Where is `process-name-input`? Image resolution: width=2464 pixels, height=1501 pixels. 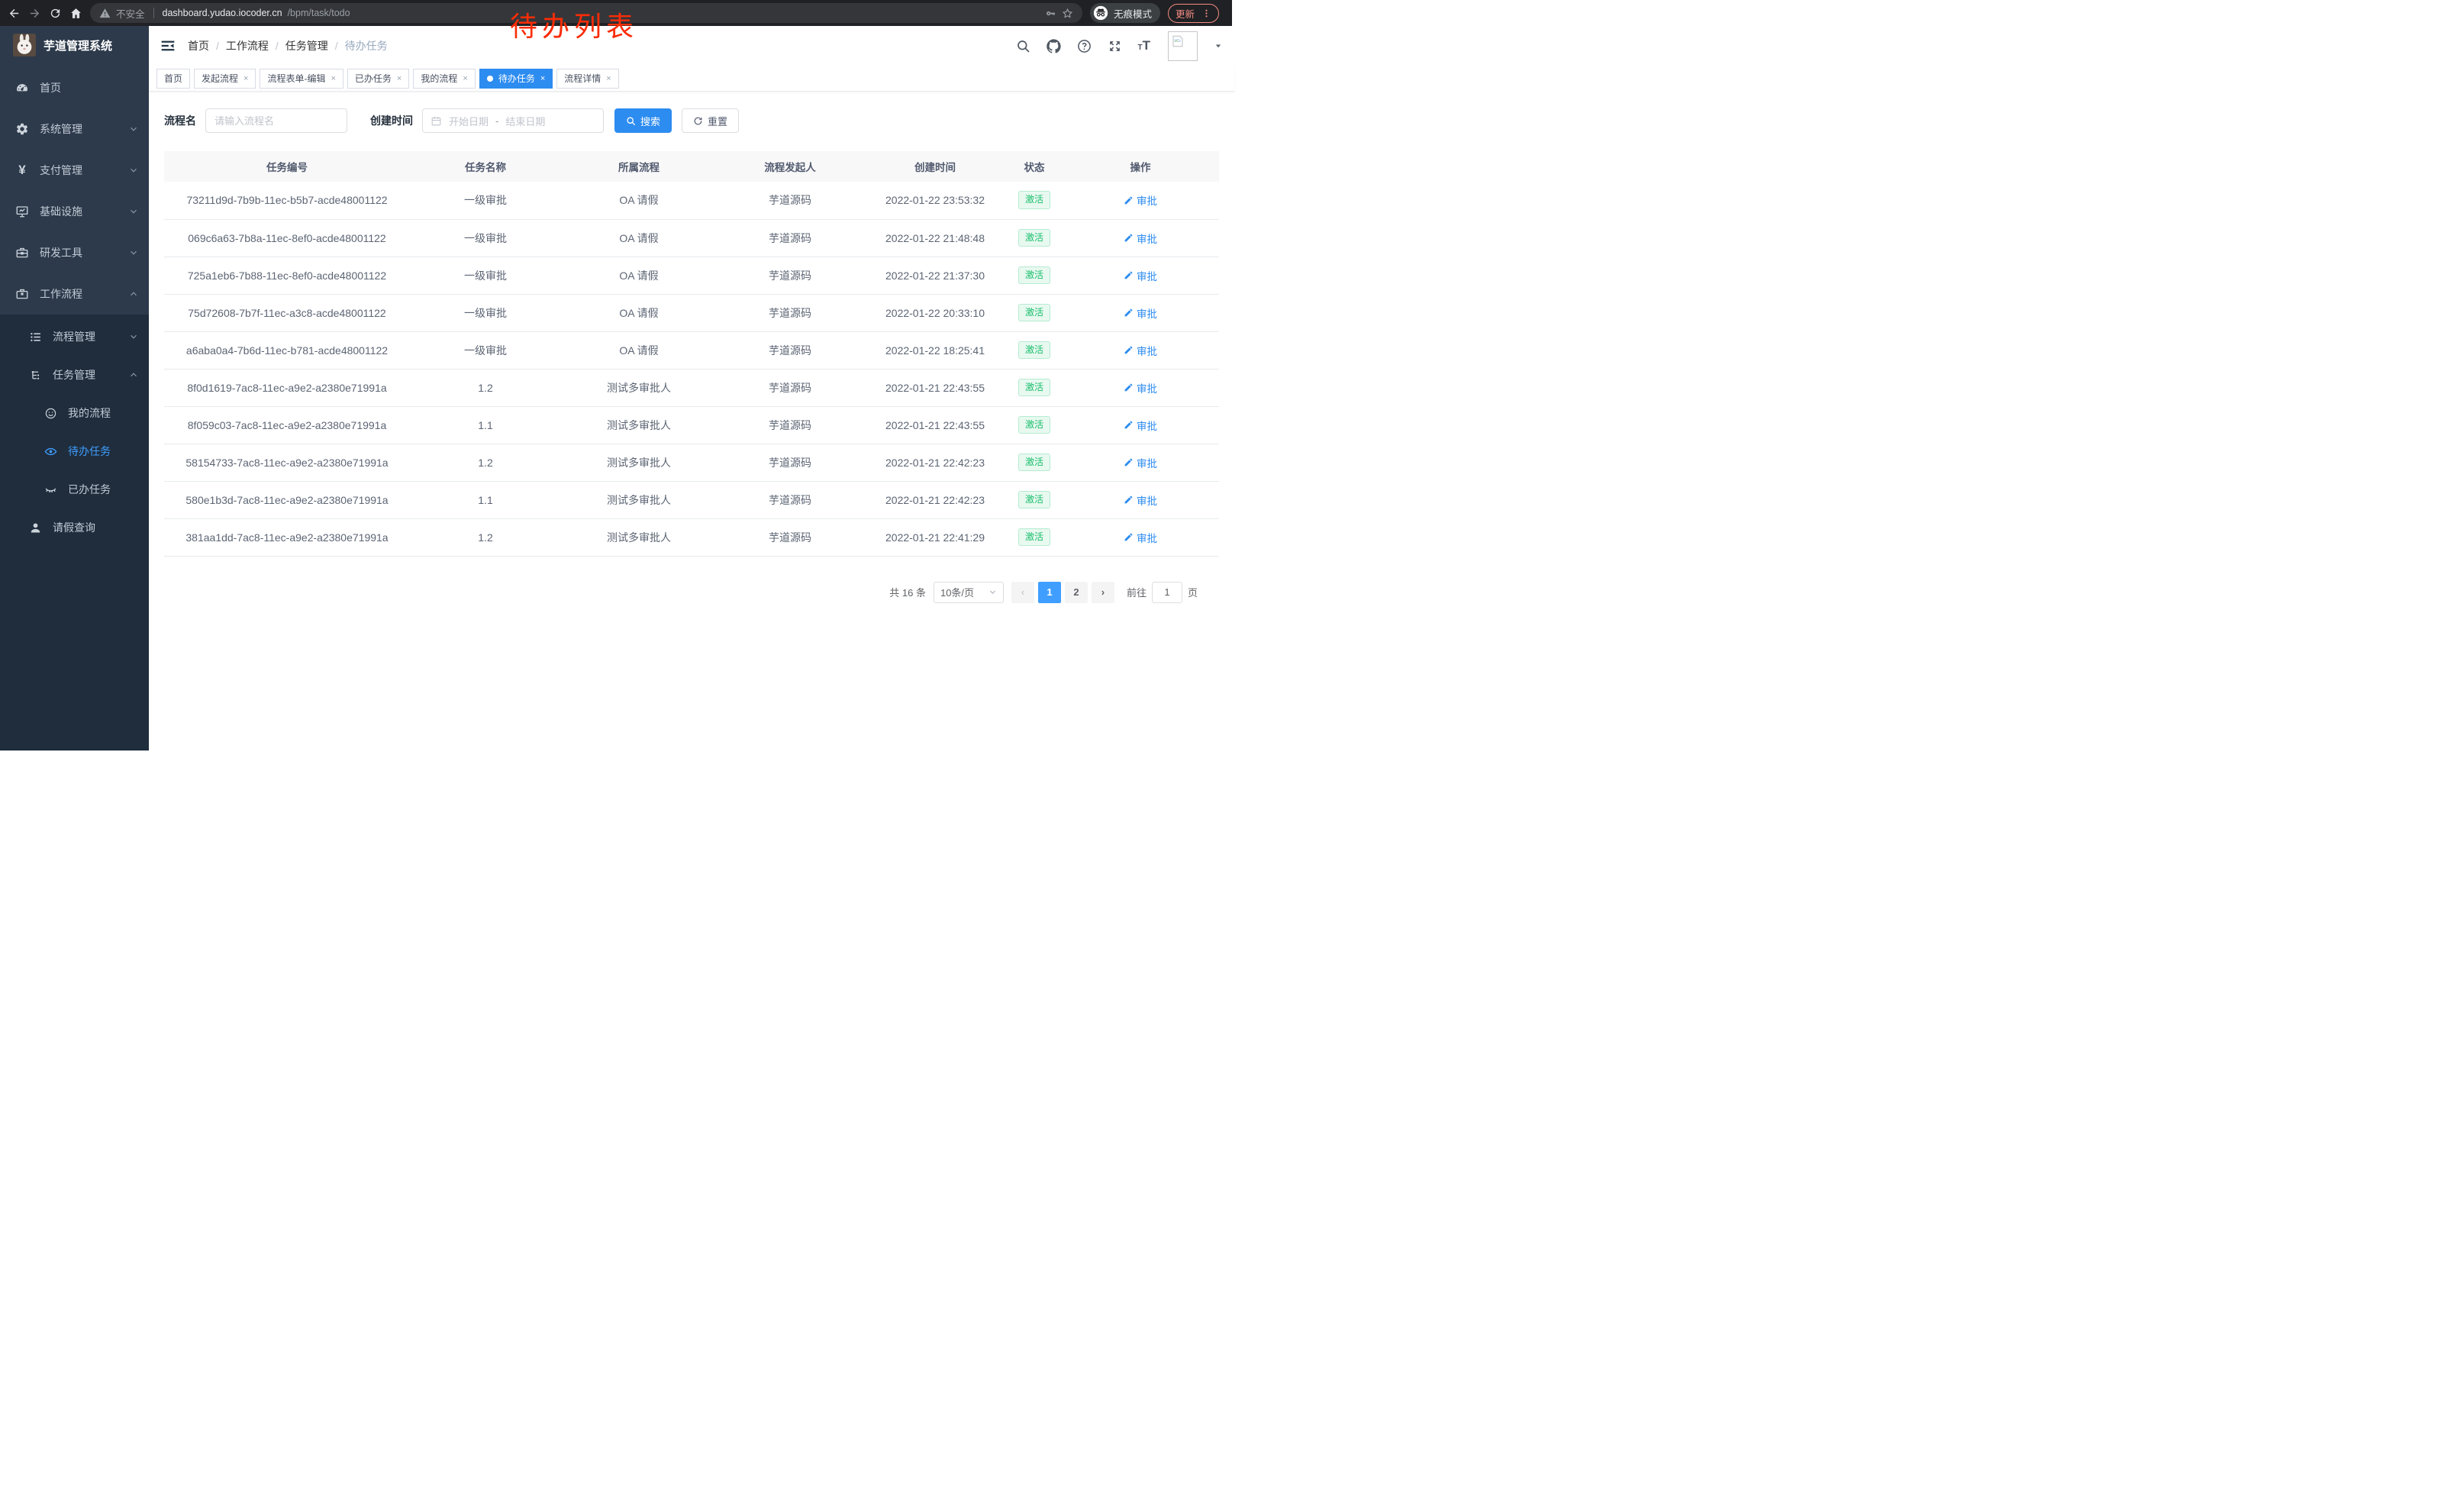 process-name-input is located at coordinates (276, 120).